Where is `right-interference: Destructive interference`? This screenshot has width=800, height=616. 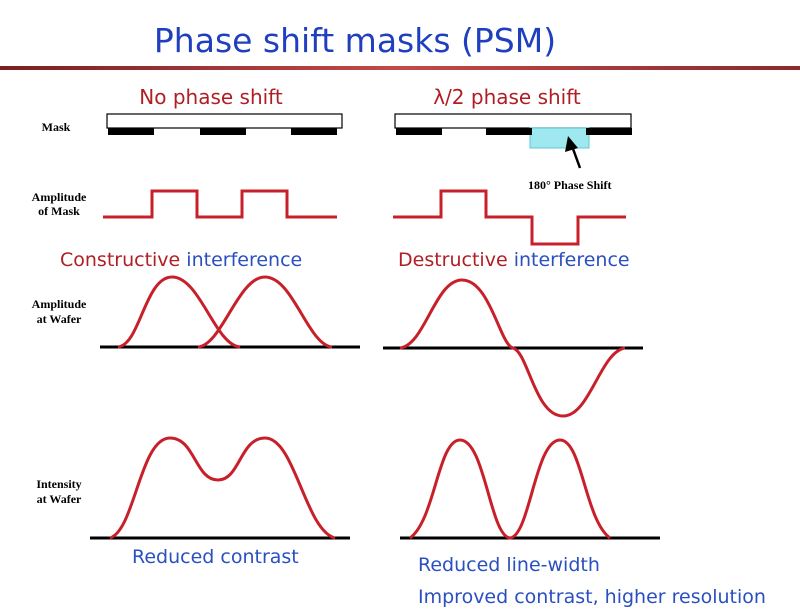
right-interference: Destructive interference is located at coordinates (514, 260).